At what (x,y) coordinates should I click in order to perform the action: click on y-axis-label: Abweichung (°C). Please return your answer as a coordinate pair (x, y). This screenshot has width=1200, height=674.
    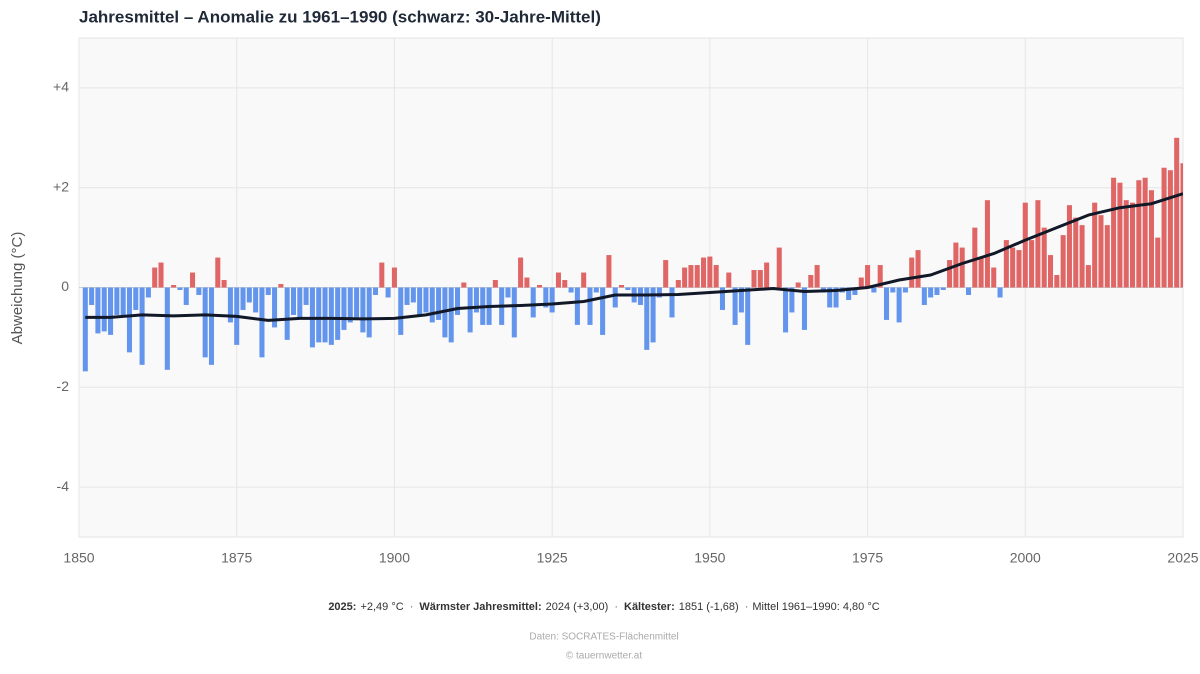
    Looking at the image, I should click on (17, 288).